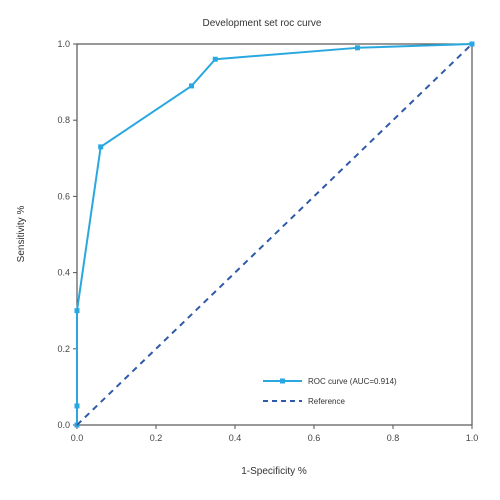  Describe the element at coordinates (330, 391) in the screenshot. I see `legend: ROC curve (AUC=0.914) Reference` at that location.